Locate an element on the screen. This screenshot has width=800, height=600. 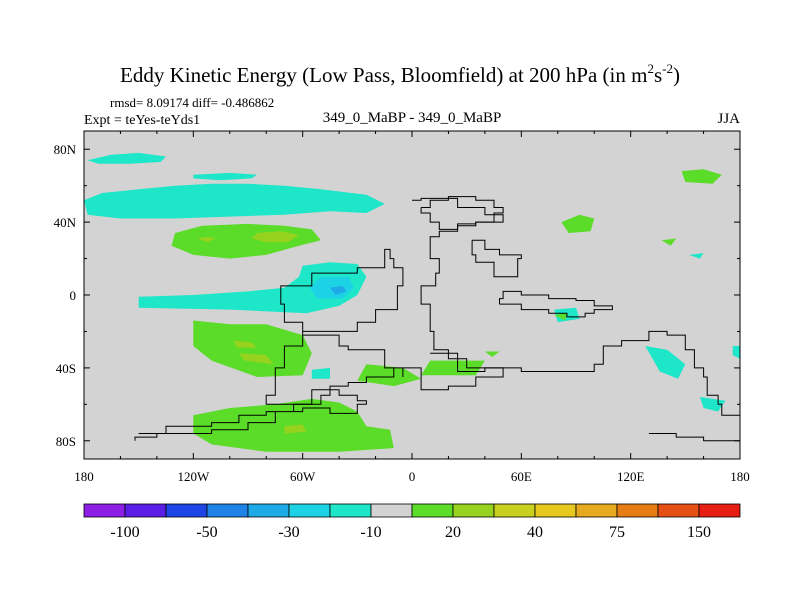
colorbar-label-0: -100 is located at coordinates (124, 532).